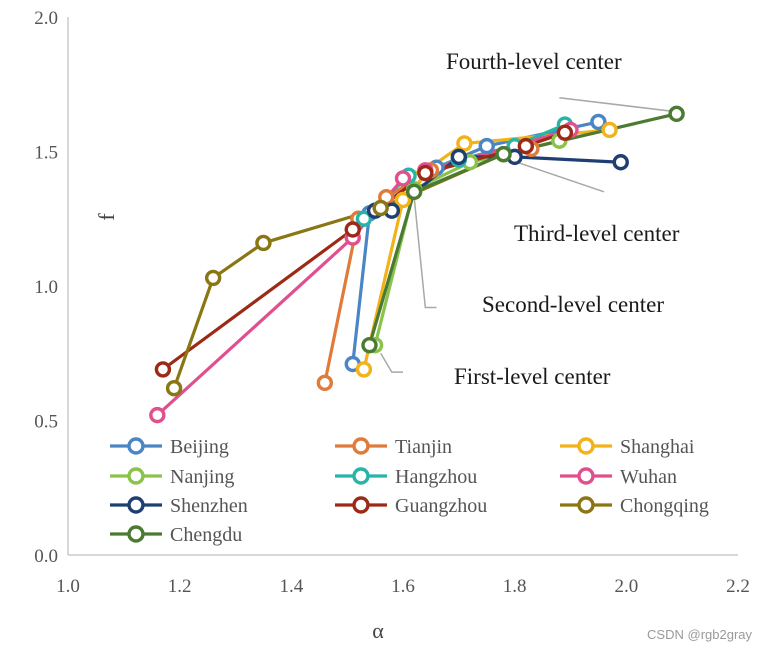  Describe the element at coordinates (699, 634) in the screenshot. I see `watermark: CSDN @rgb2gray` at that location.